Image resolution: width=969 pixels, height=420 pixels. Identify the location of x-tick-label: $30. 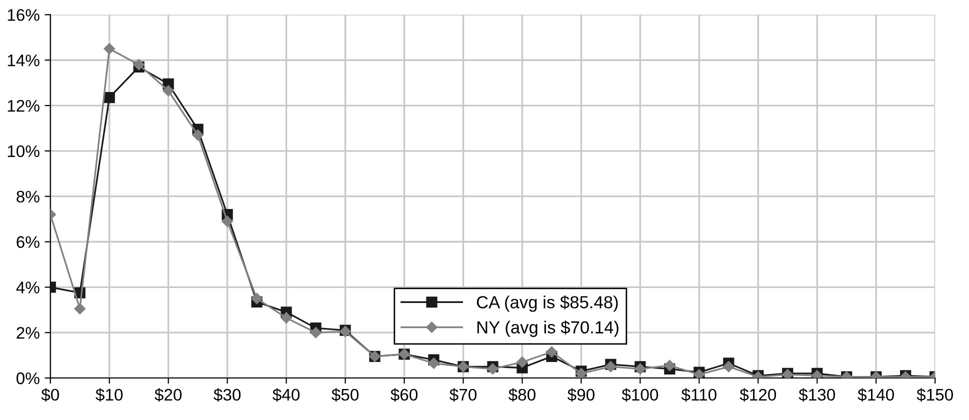
(227, 395).